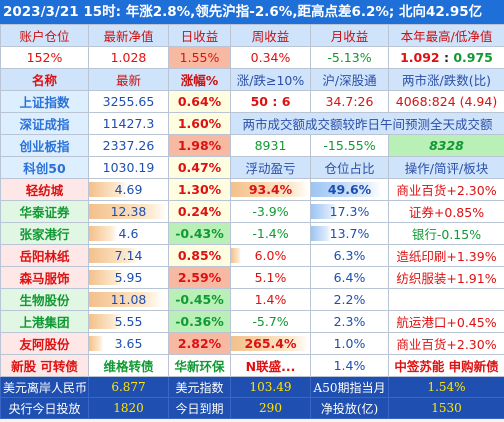 The width and height of the screenshot is (504, 422). What do you see at coordinates (349, 365) in the screenshot?
I see `new-issue-position: 1.4%` at bounding box center [349, 365].